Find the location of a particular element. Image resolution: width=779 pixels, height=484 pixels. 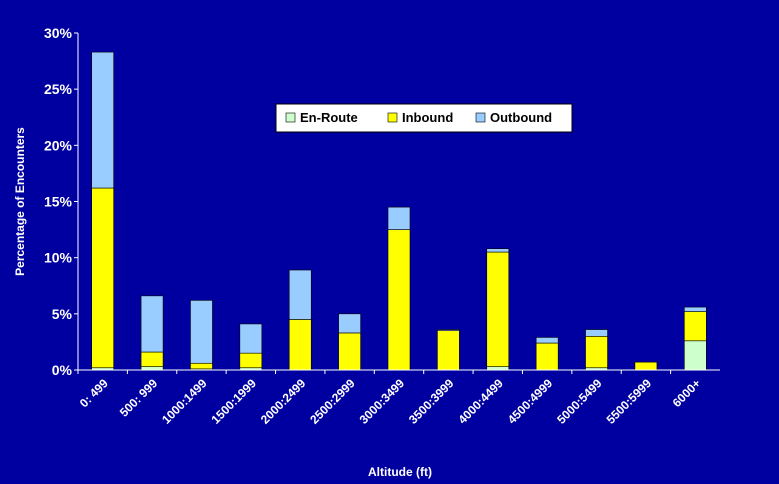

x-tick-label: 4000:4499 is located at coordinates (480, 401).